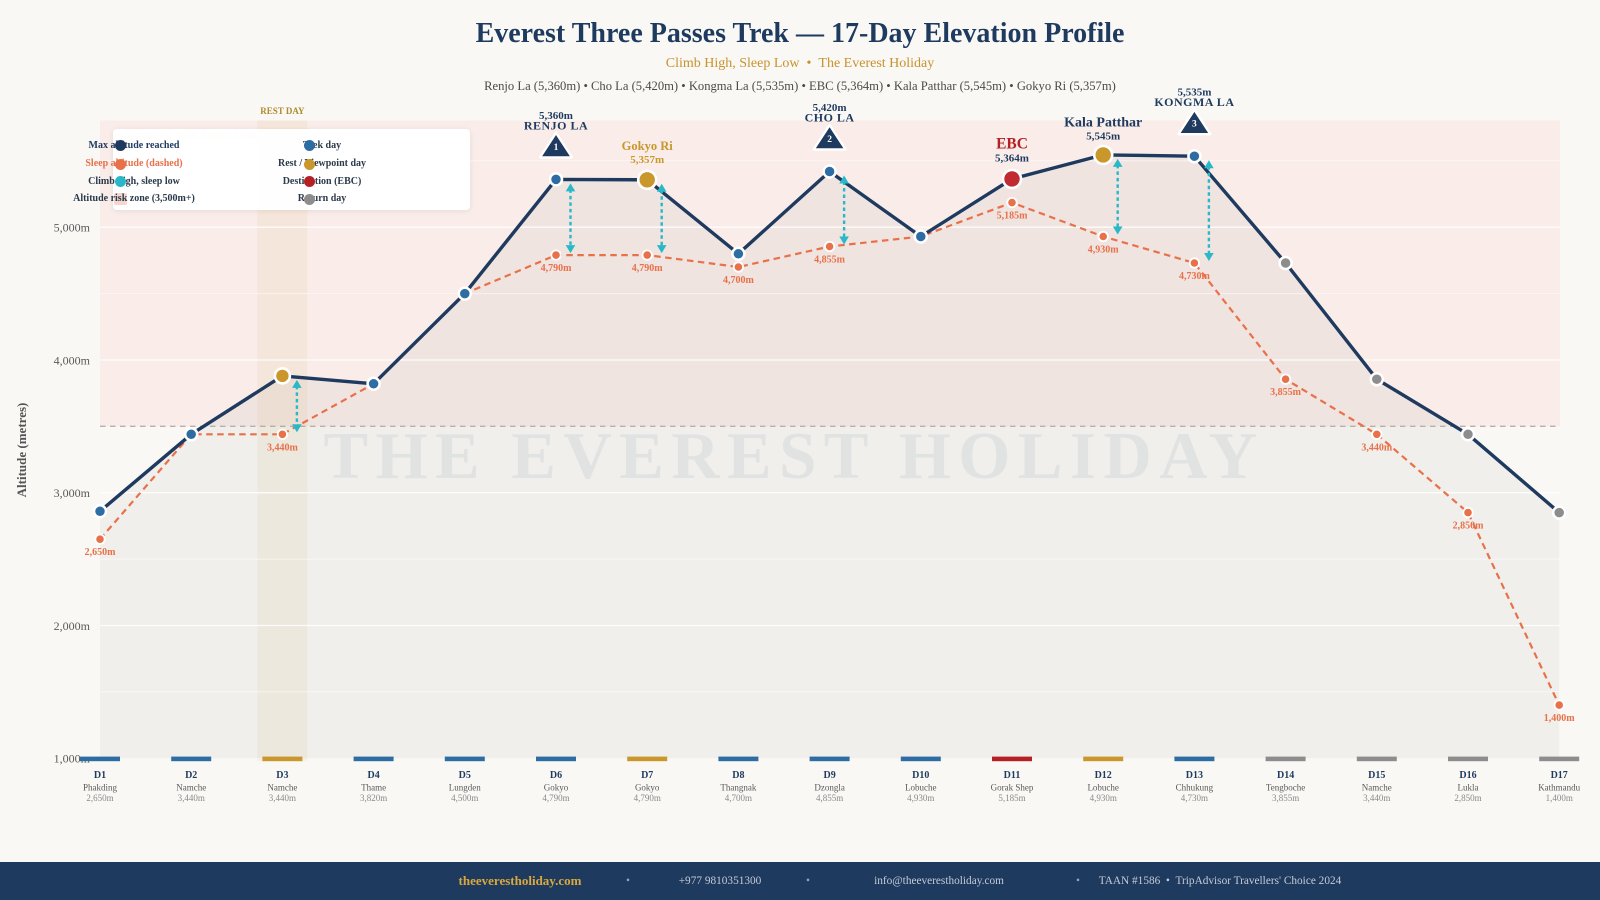  Describe the element at coordinates (647, 775) in the screenshot. I see `svg-text: D7` at that location.